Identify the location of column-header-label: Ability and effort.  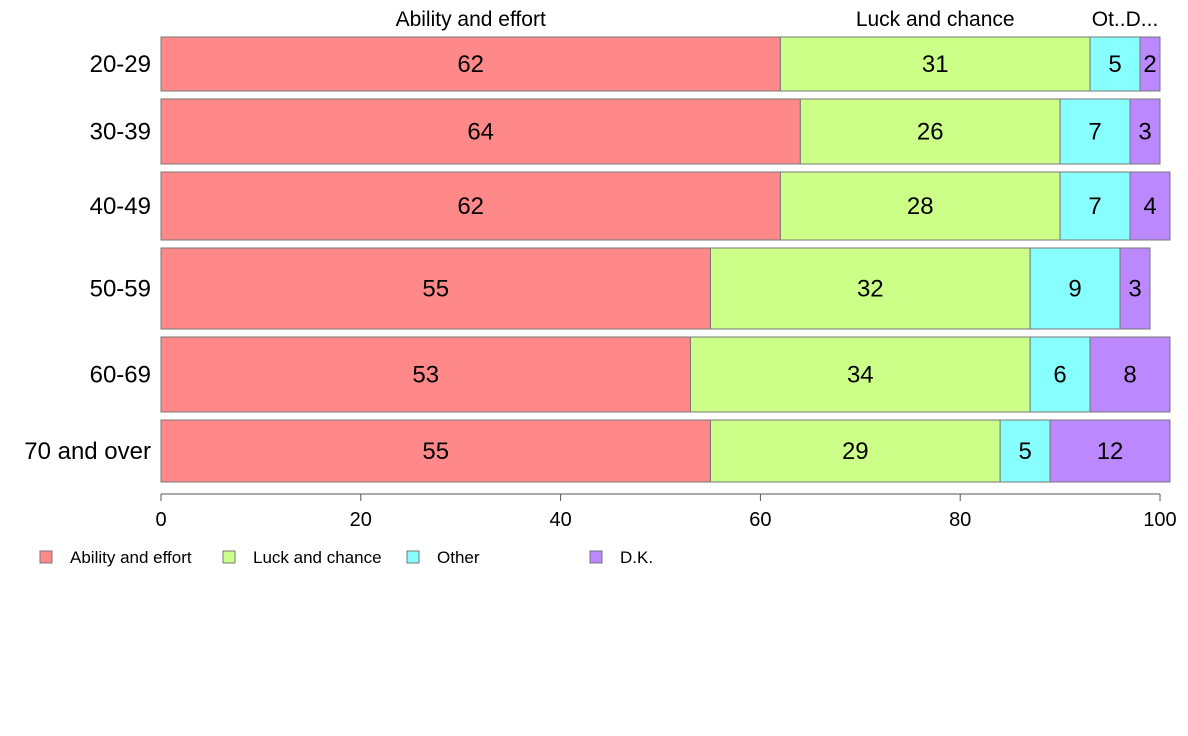
(471, 19).